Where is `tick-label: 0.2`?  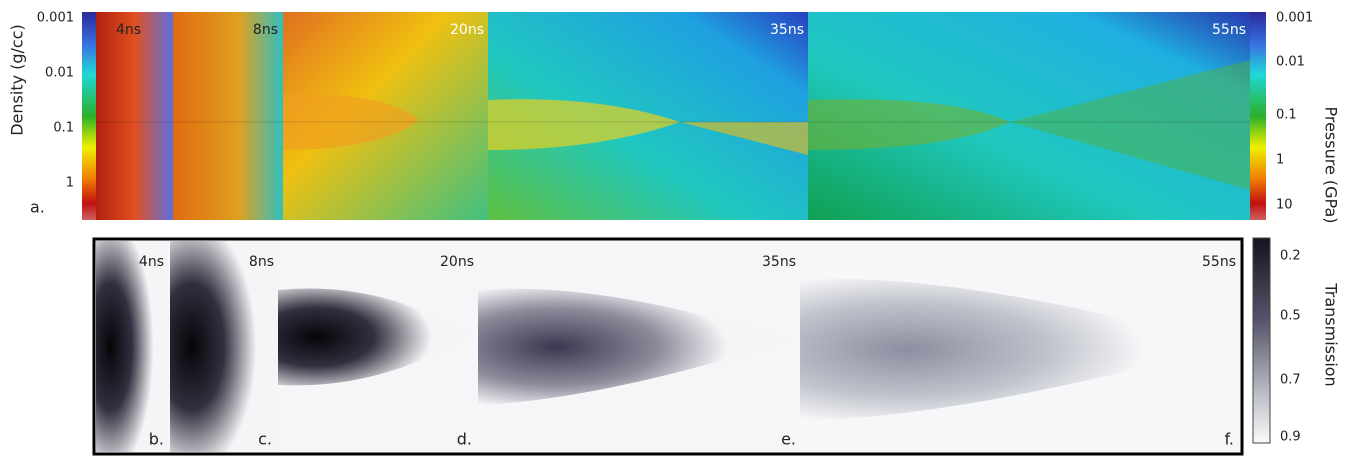
tick-label: 0.2 is located at coordinates (1290, 256).